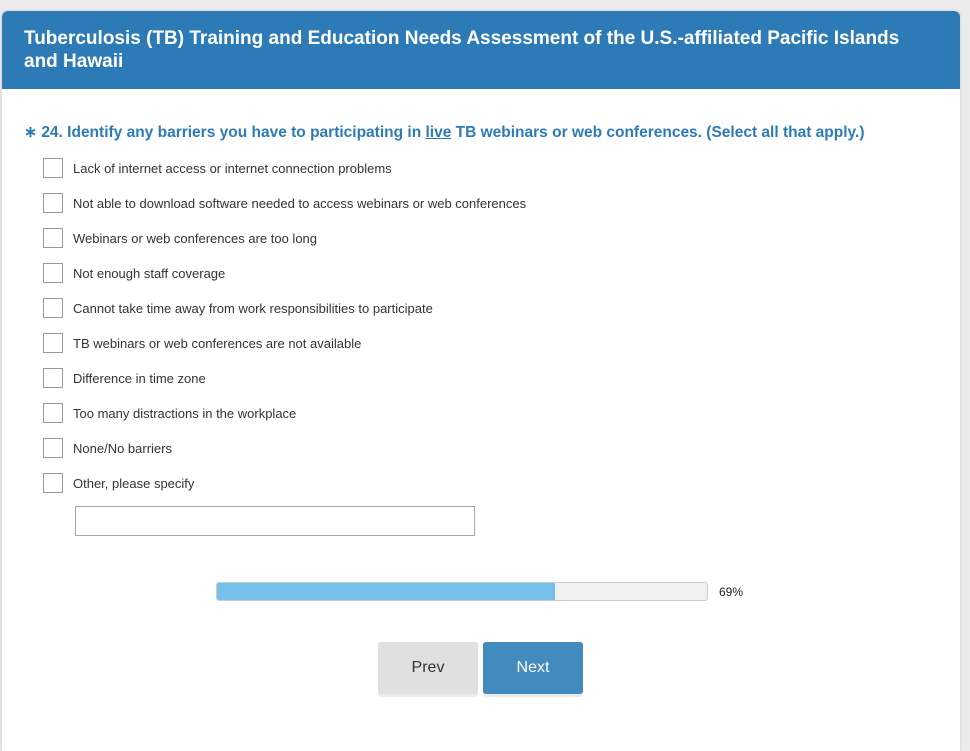 The height and width of the screenshot is (751, 970). I want to click on option-label: Too many distractions in the workplace, so click(185, 413).